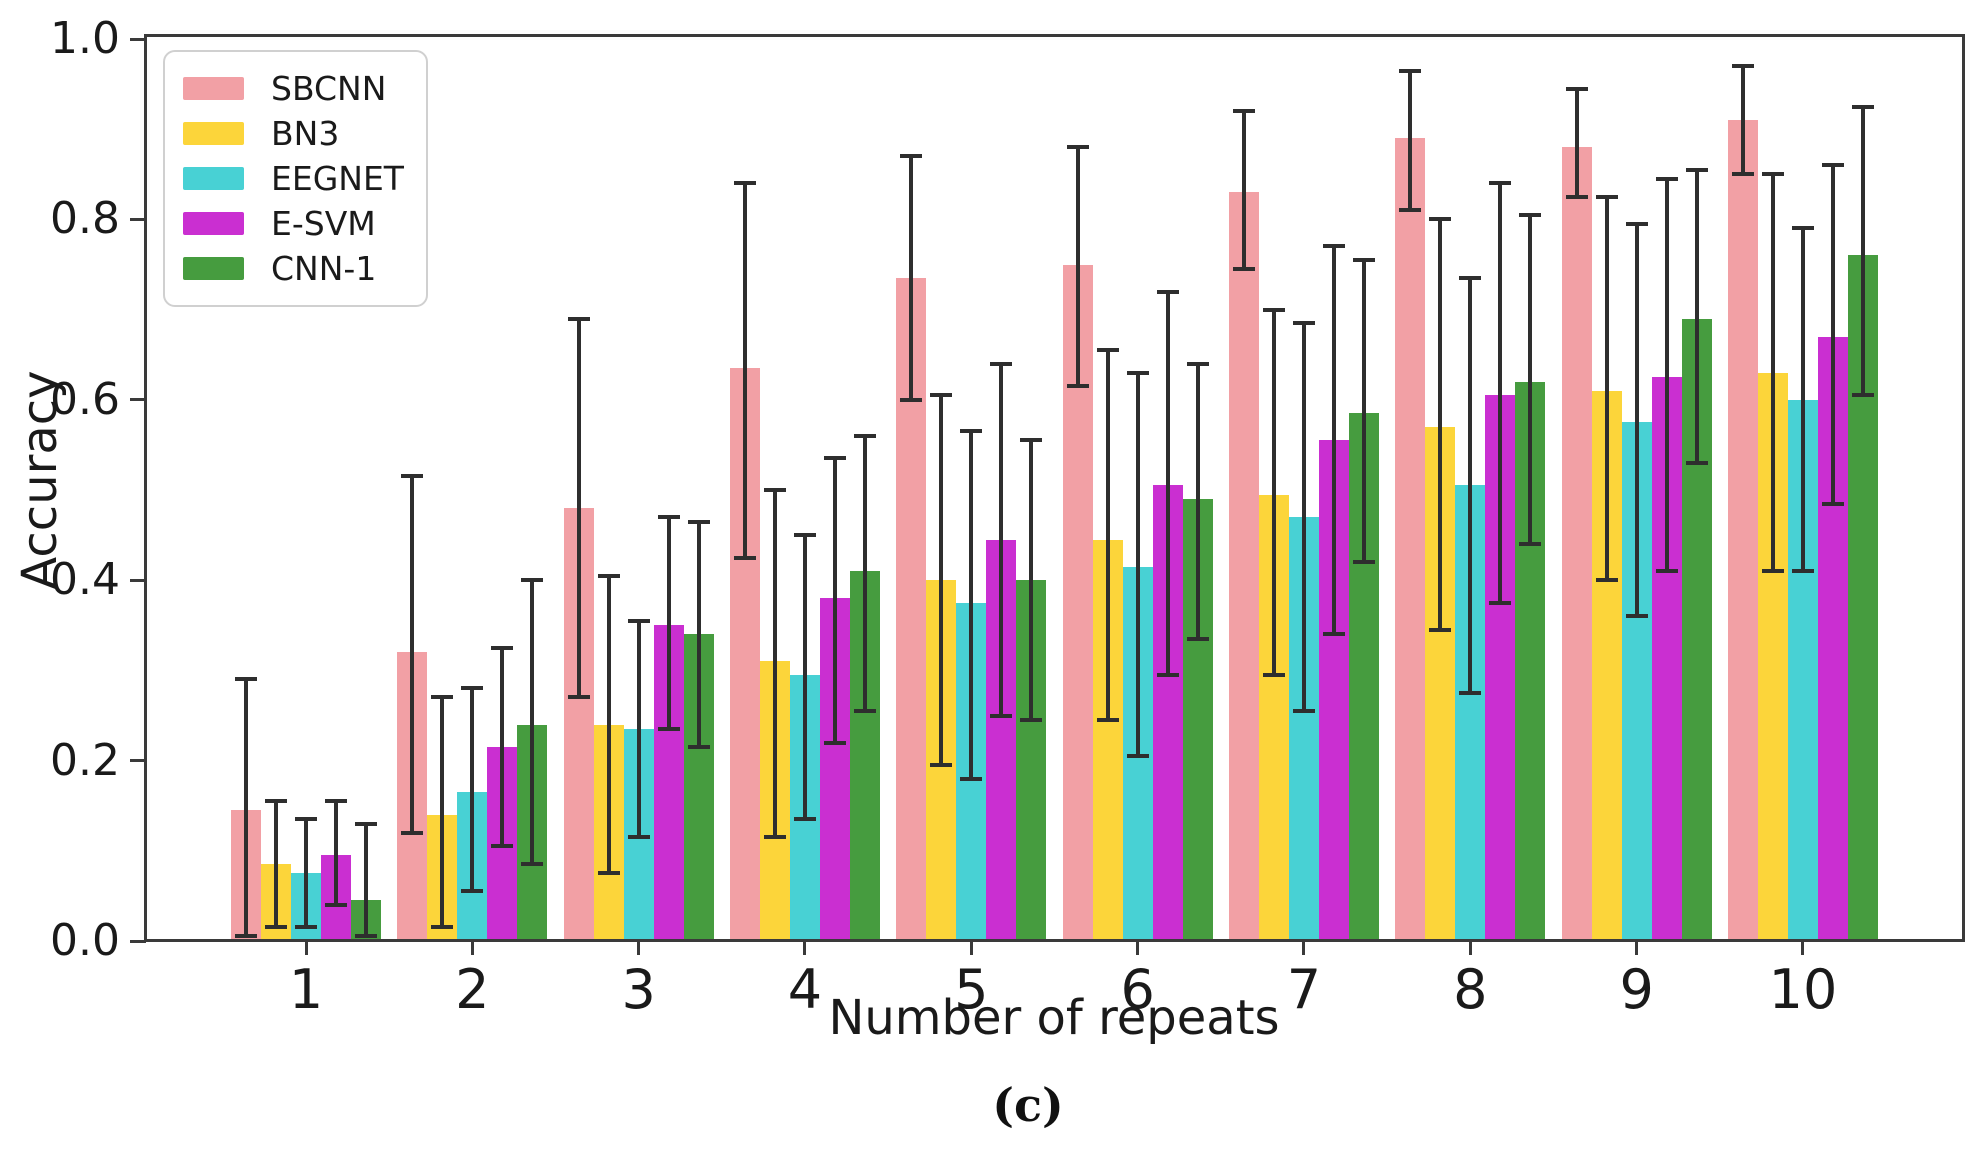  I want to click on legend-item-eegnet: EEGNET, so click(293, 178).